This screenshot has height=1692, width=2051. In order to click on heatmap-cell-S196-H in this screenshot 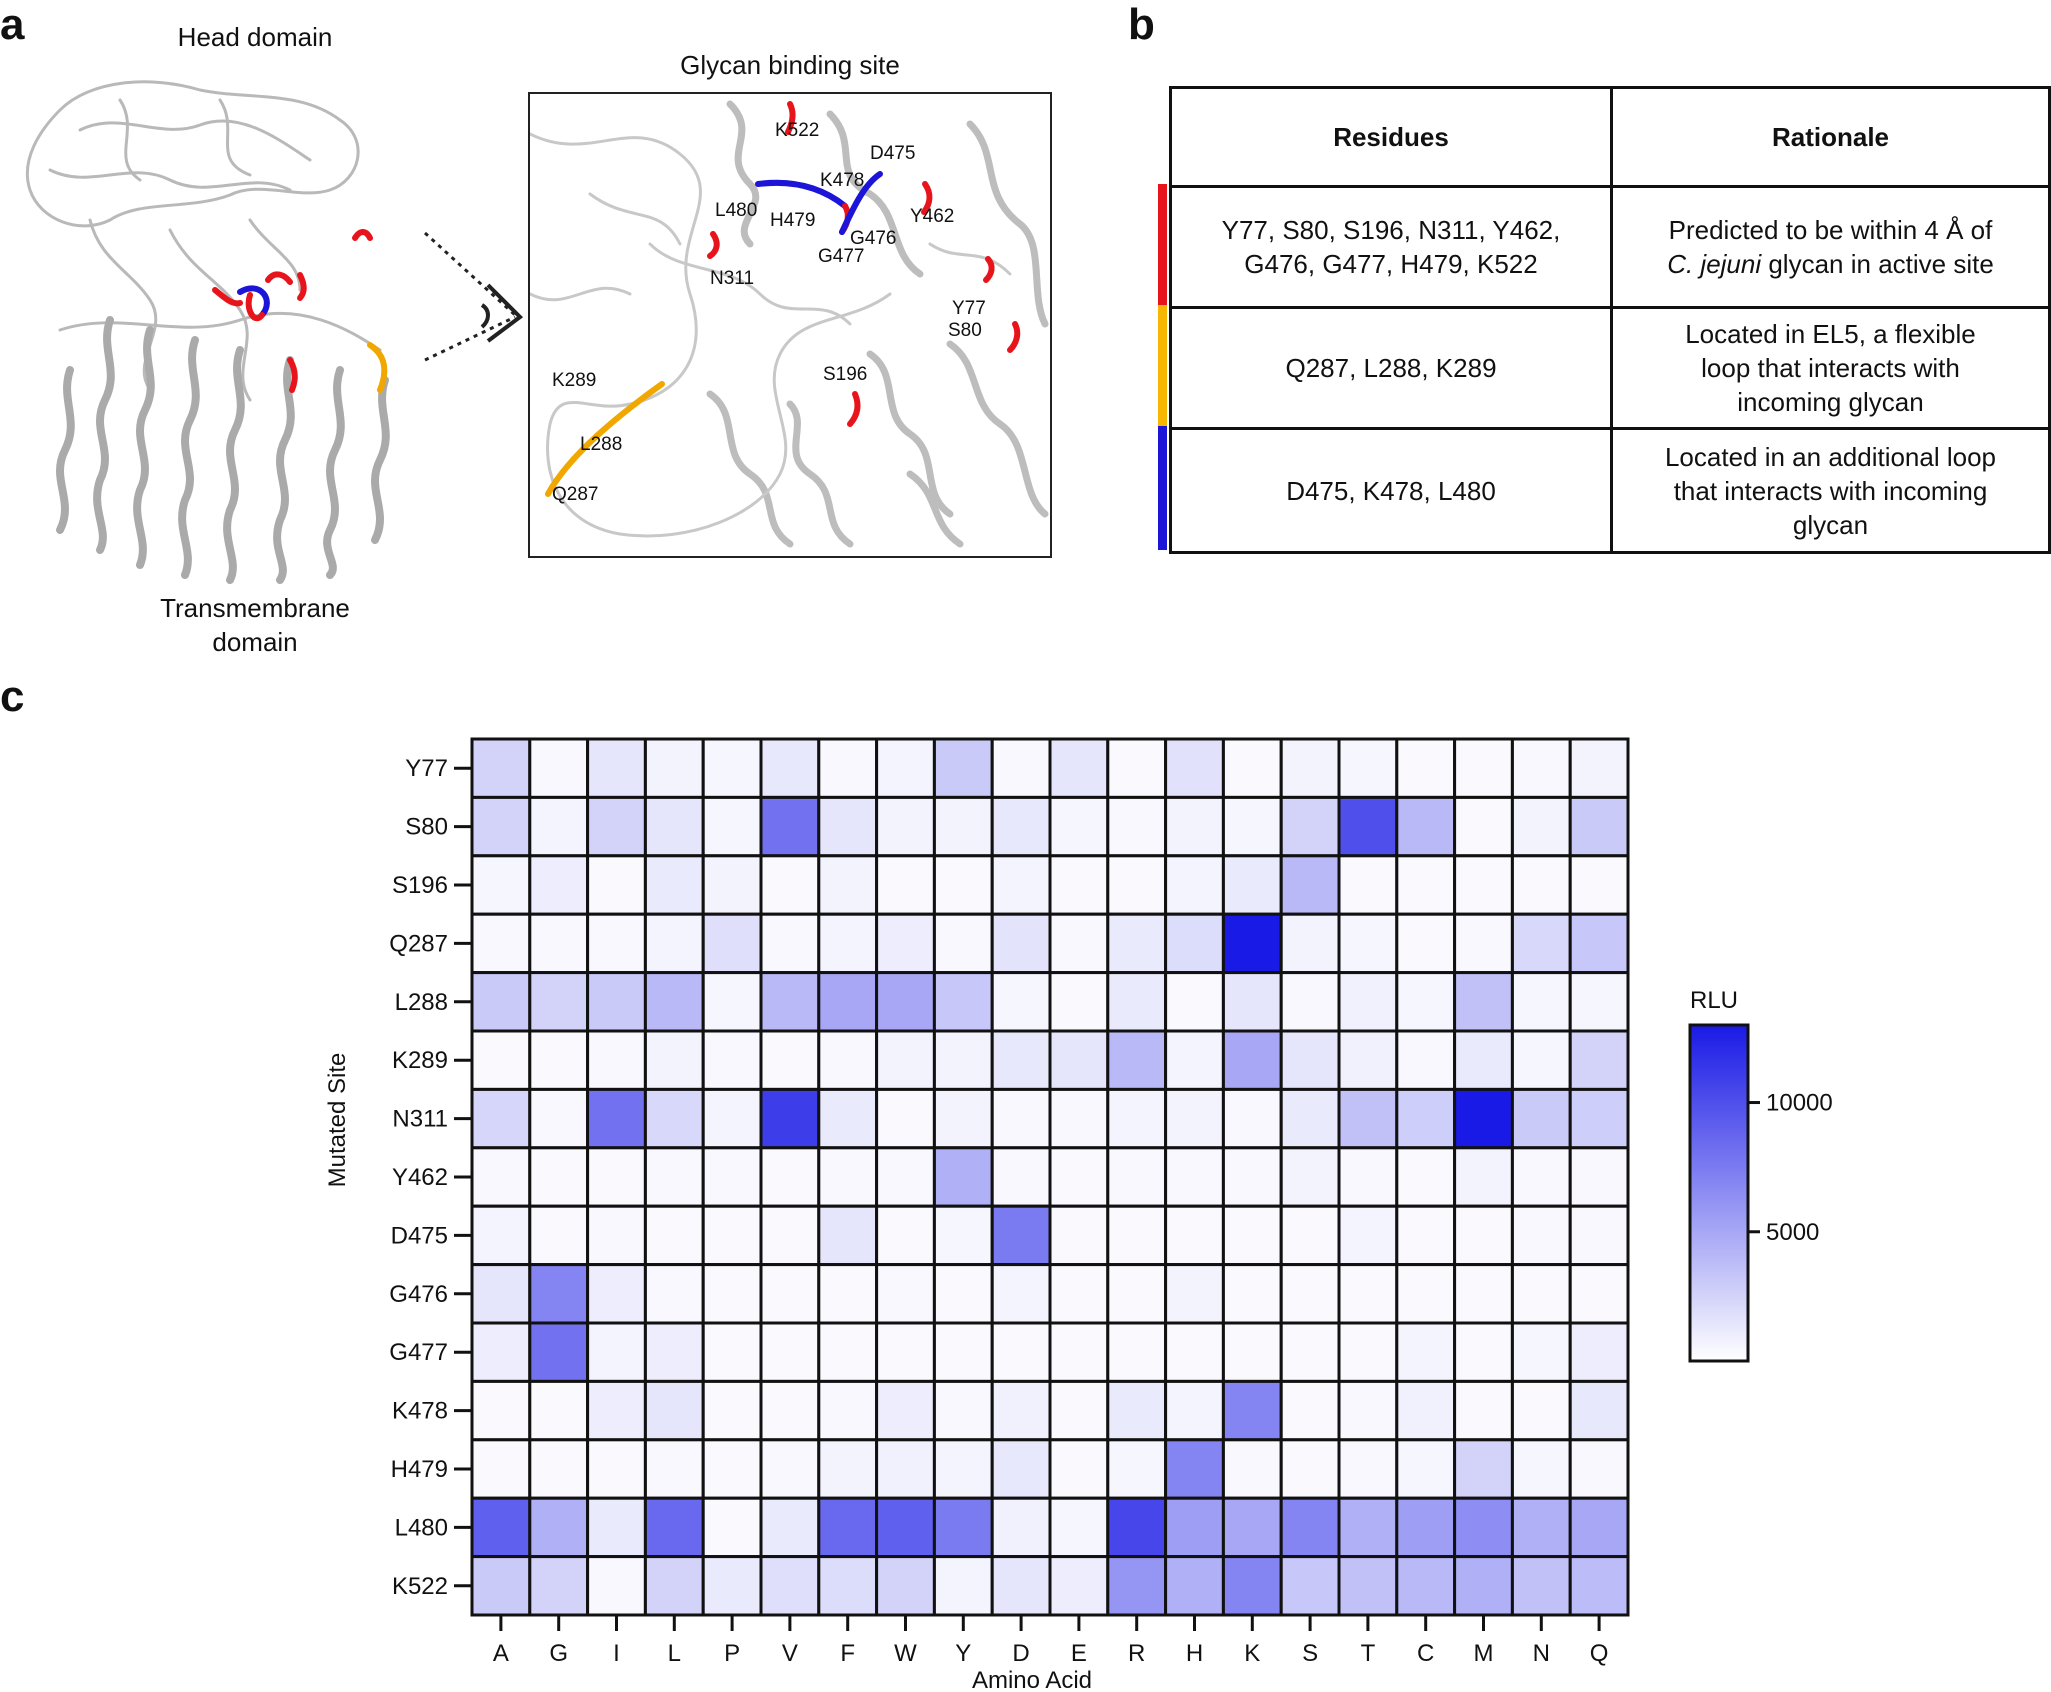, I will do `click(1194, 885)`.